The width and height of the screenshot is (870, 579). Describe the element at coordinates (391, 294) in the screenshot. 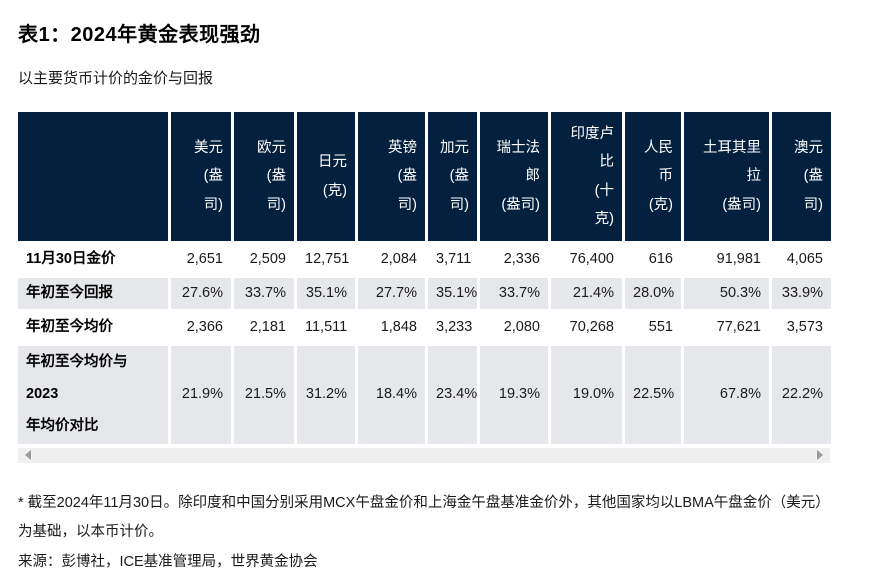

I see `cell: 27.7%` at that location.